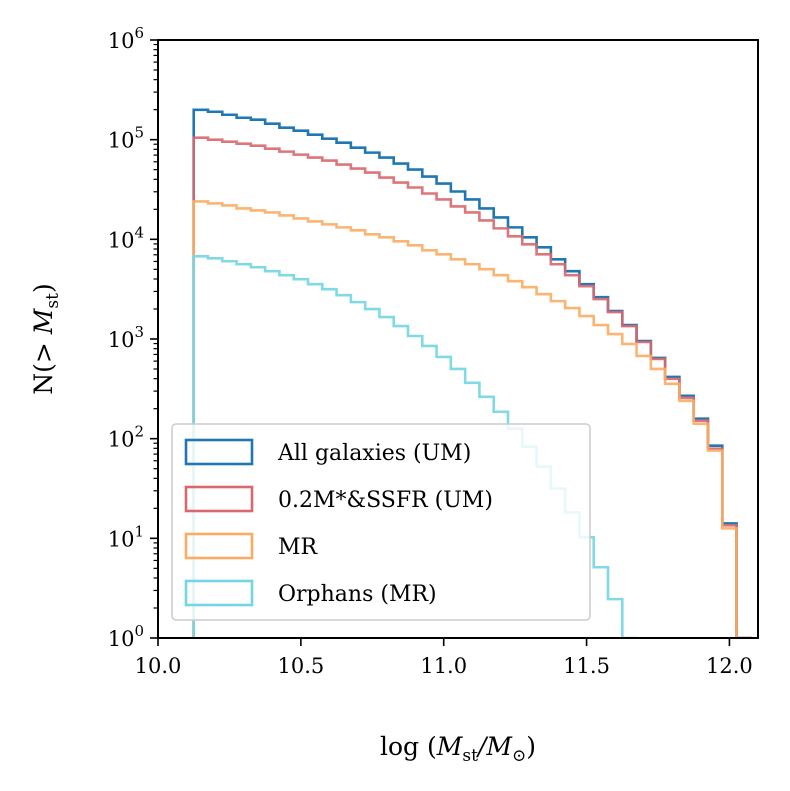  What do you see at coordinates (408, 746) in the screenshot?
I see `x-axis-label-prefix: log (` at bounding box center [408, 746].